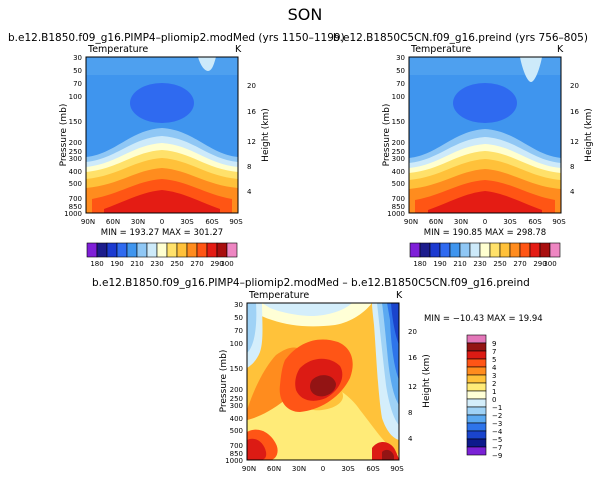  I want to click on tick-label: 500, so click(236, 431).